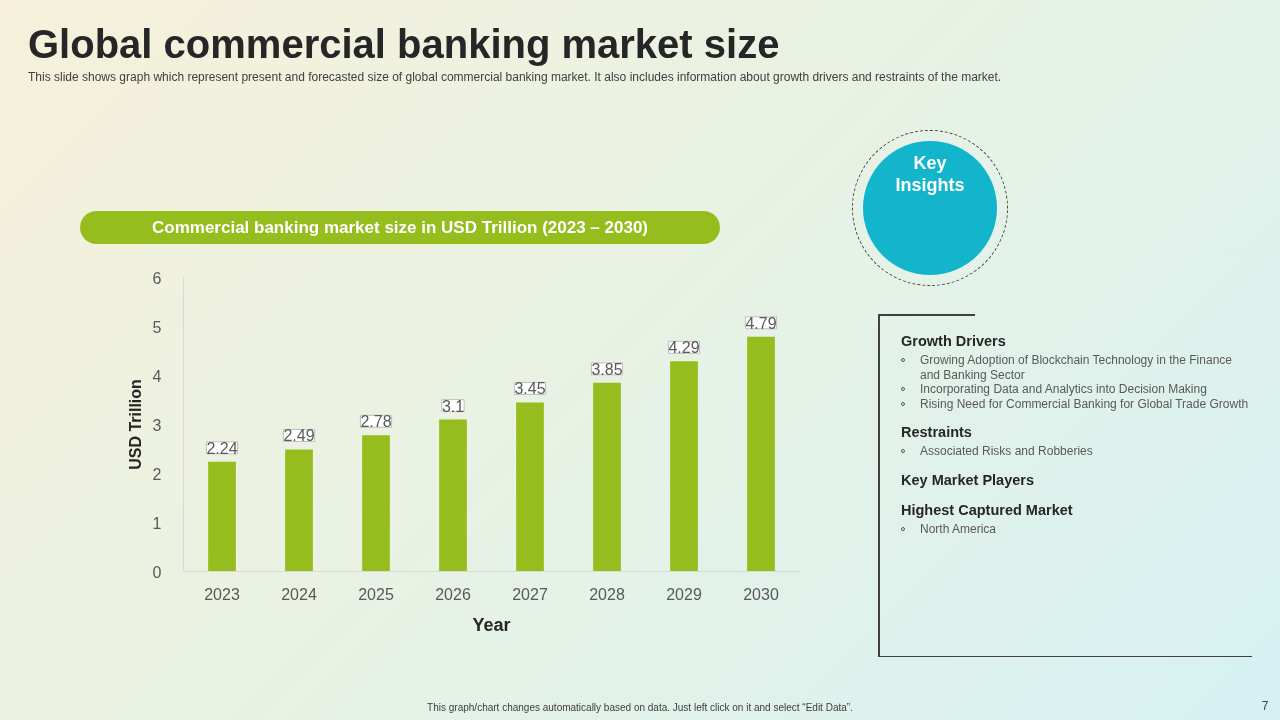 The width and height of the screenshot is (1280, 720). Describe the element at coordinates (453, 406) in the screenshot. I see `data-label: 3.1` at that location.